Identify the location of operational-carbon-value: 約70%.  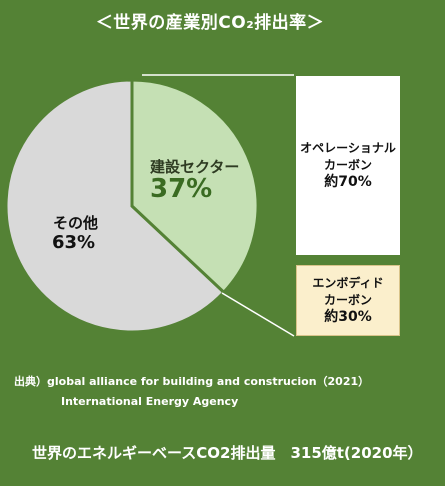
(348, 182).